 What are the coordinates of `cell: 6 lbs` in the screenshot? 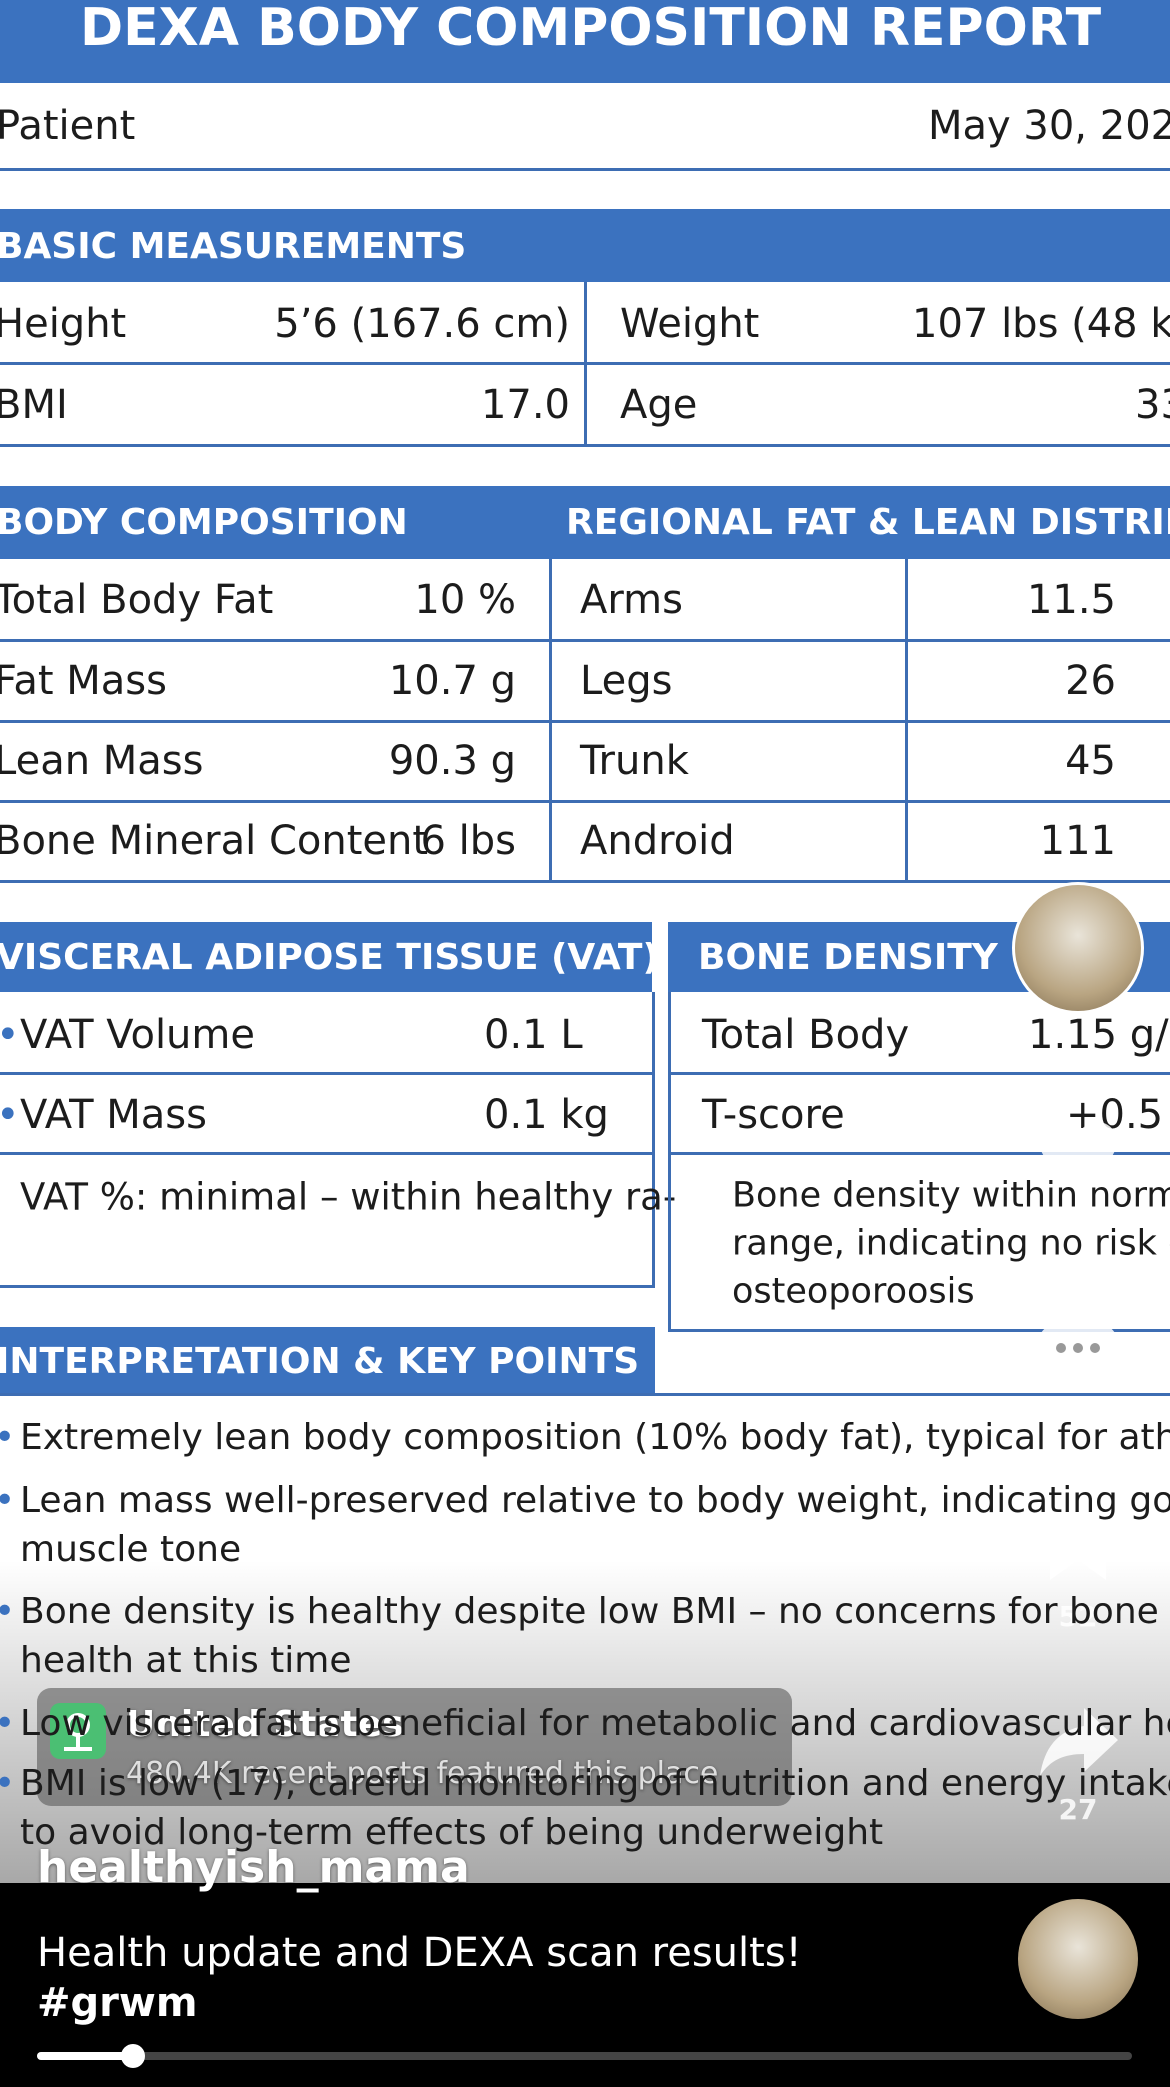 It's located at (468, 841).